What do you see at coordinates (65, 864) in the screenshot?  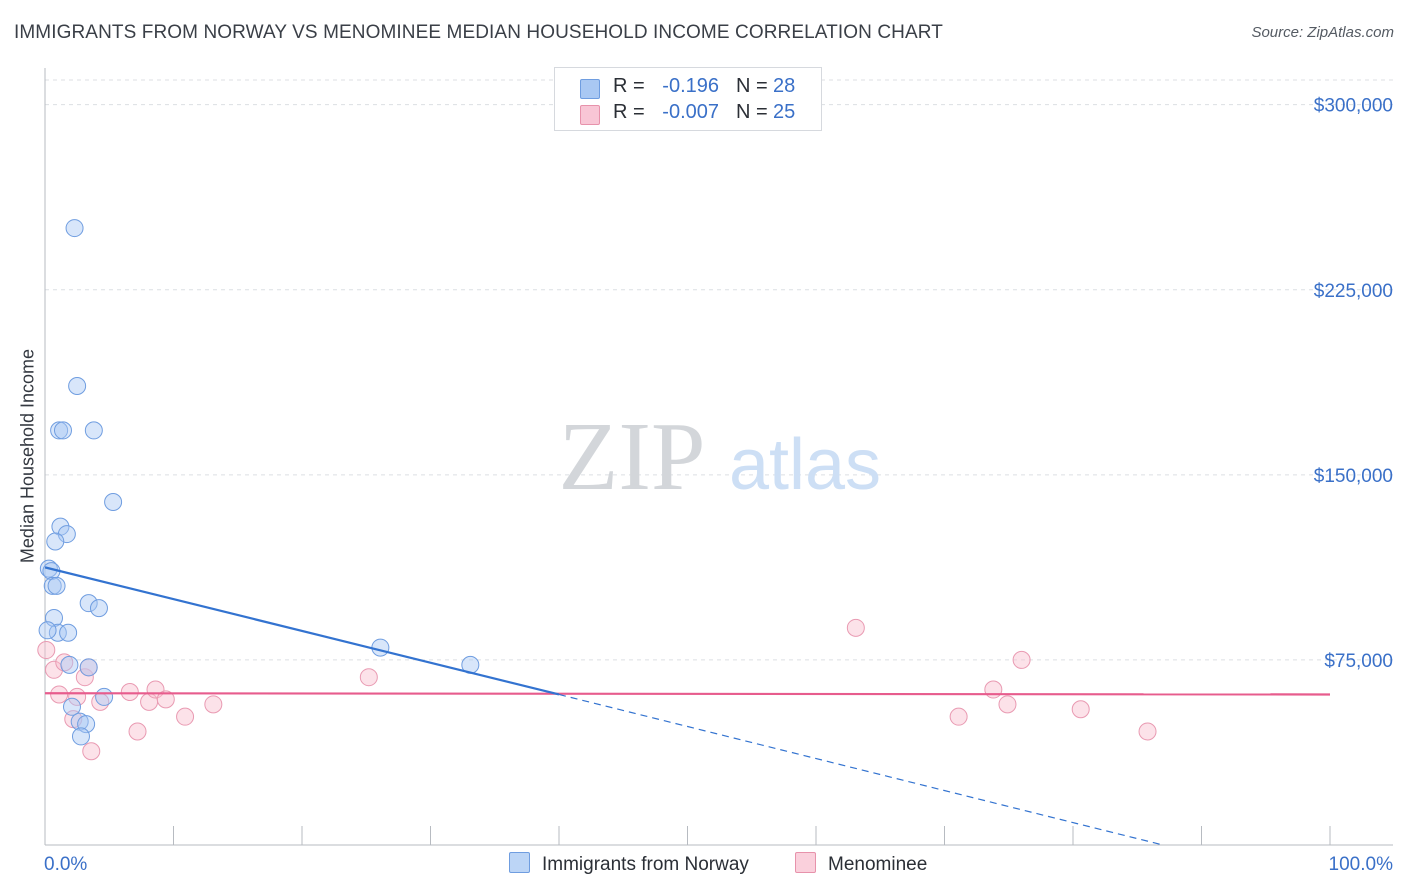 I see `x-tick-label-min: 0.0%` at bounding box center [65, 864].